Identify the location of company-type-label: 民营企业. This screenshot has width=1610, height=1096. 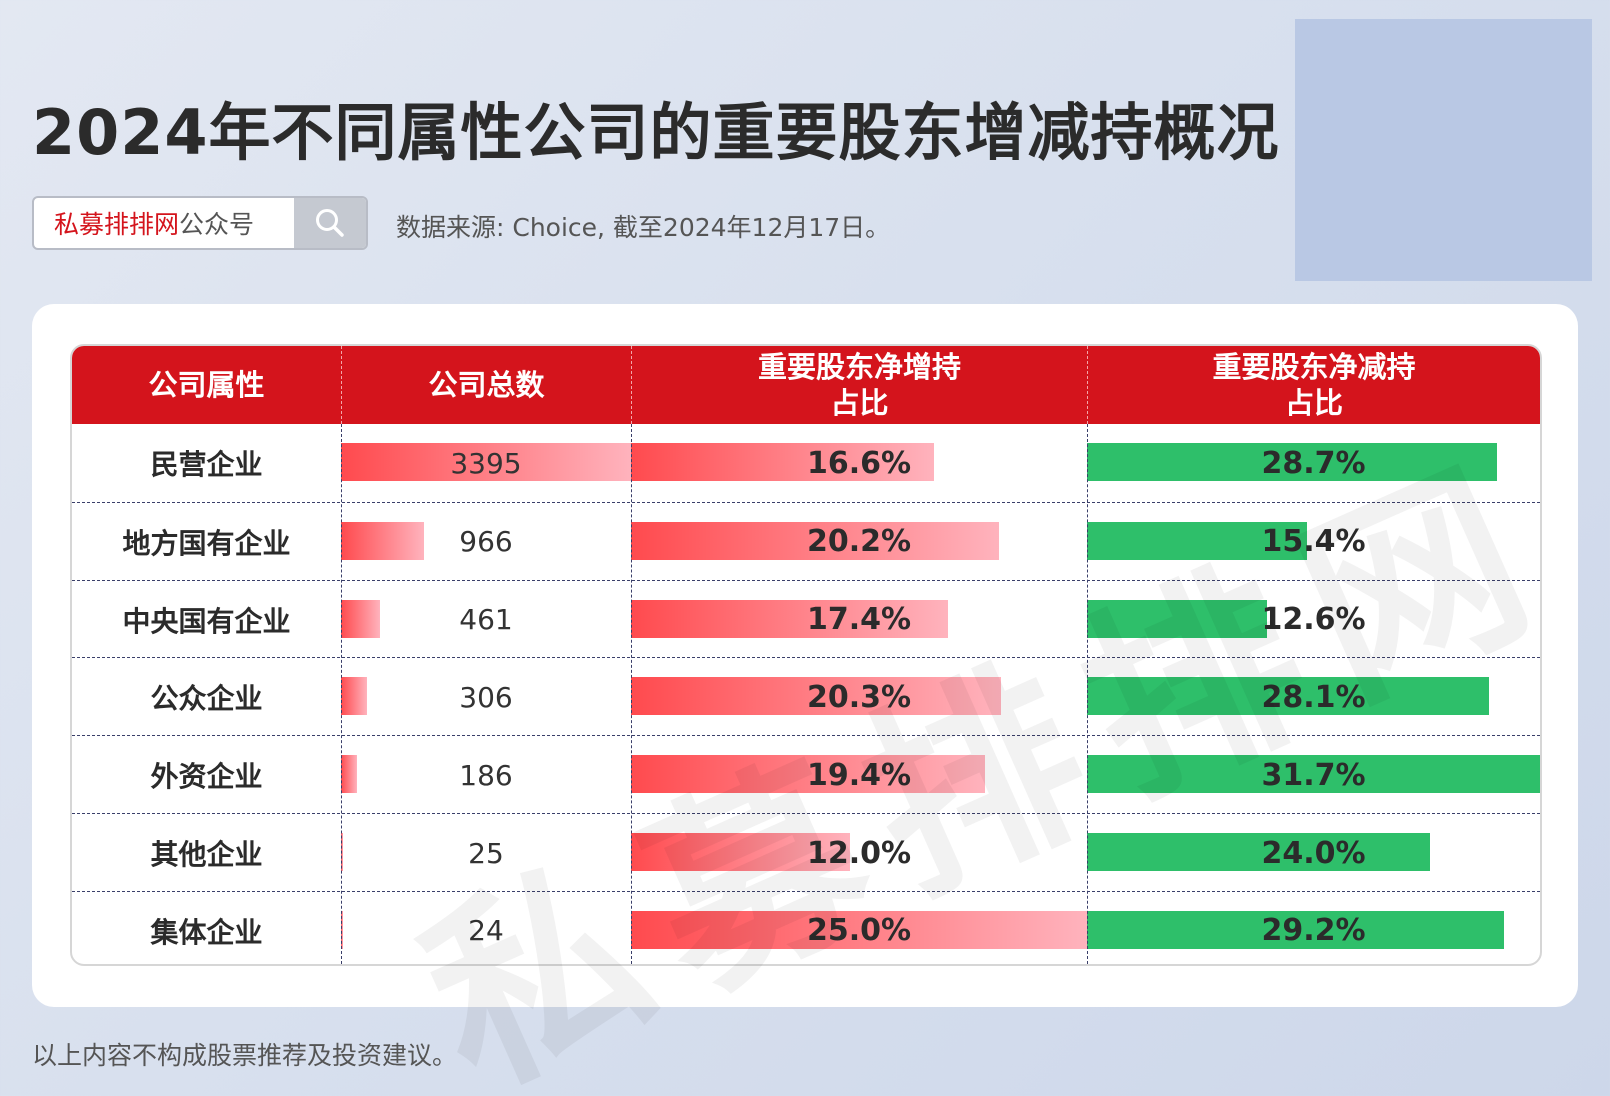
(206, 464).